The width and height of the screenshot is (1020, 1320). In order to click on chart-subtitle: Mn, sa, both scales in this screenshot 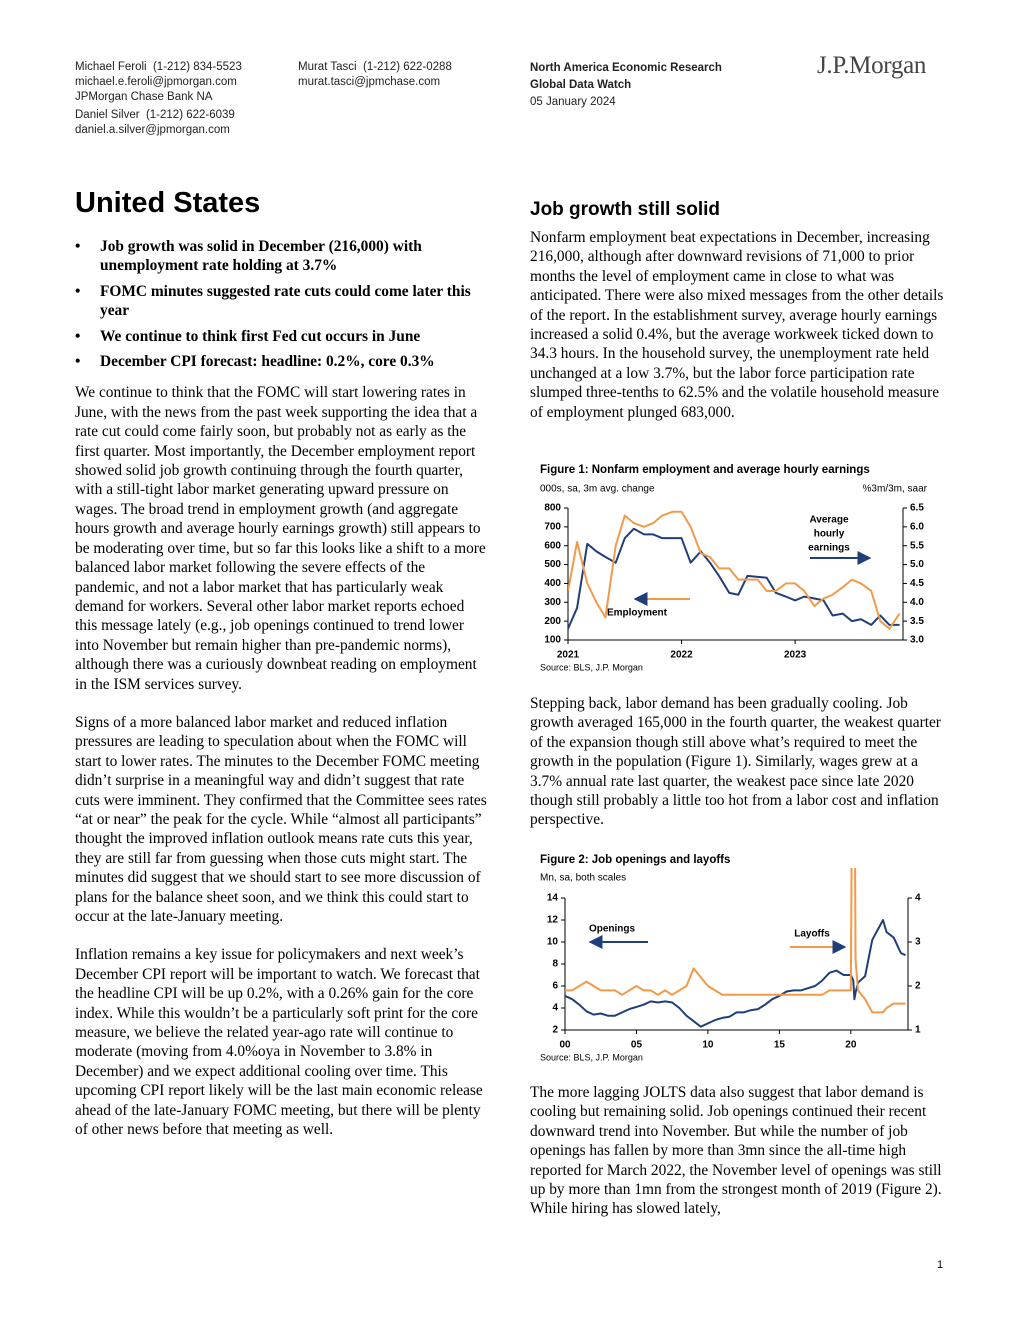, I will do `click(583, 878)`.